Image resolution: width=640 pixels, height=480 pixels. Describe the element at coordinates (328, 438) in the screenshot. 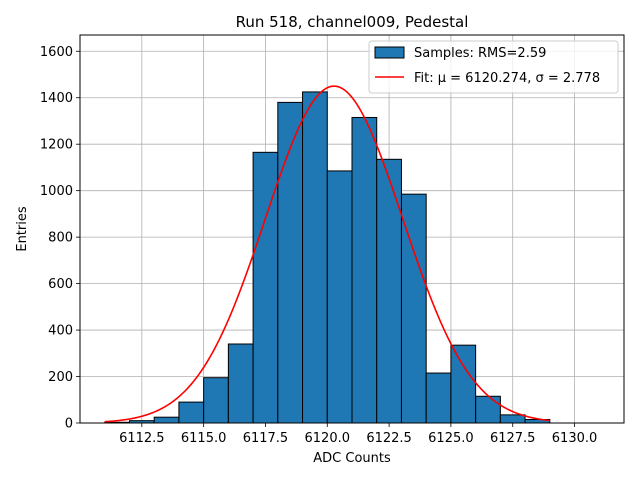

I see `x-tick-label: 6120.0` at that location.